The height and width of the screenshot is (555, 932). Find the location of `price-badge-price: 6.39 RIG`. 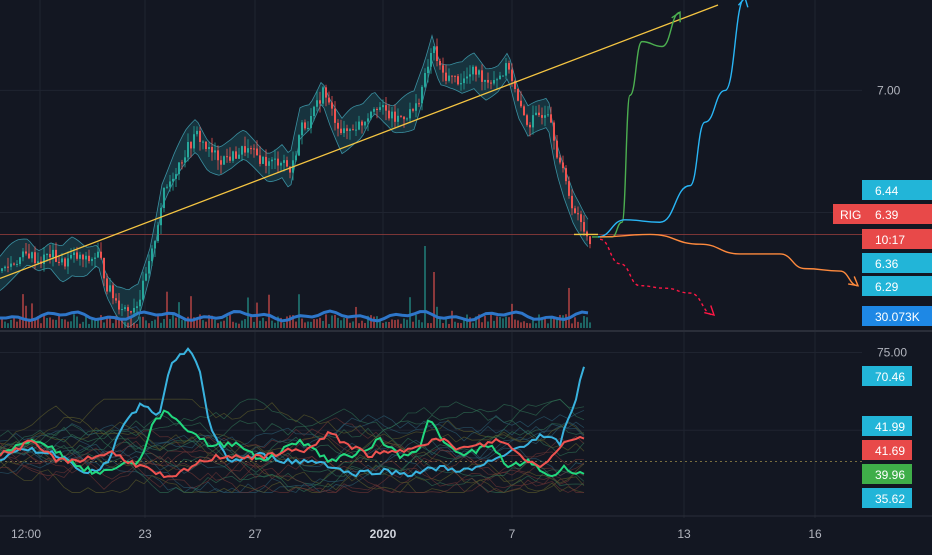

price-badge-price: 6.39 RIG is located at coordinates (882, 214).